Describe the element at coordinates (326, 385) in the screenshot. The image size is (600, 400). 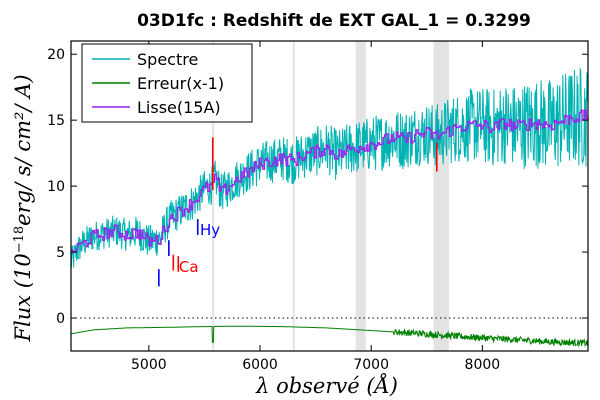
I see `x-axis-label: λ observé (Å)` at that location.